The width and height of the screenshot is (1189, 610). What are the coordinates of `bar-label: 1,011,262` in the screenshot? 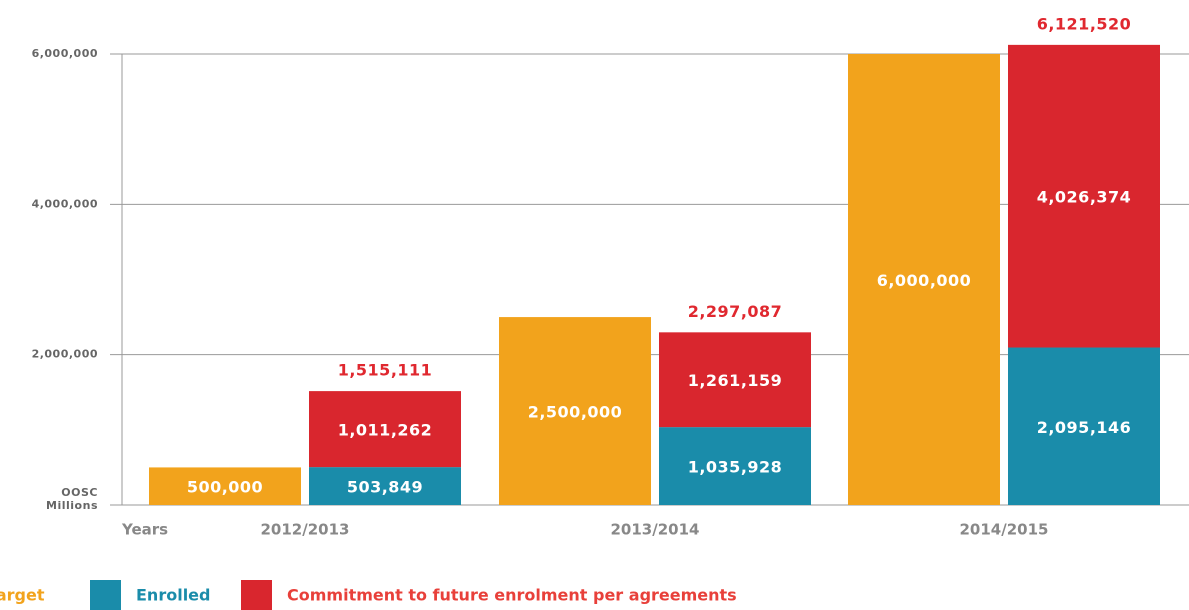 It's located at (385, 430).